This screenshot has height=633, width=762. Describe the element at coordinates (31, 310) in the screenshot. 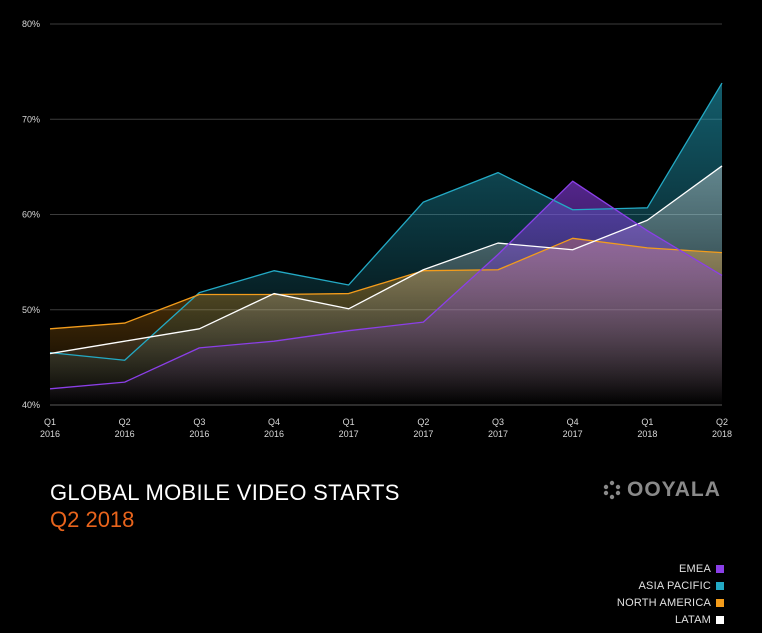

I see `y-tick-label: 50%` at that location.